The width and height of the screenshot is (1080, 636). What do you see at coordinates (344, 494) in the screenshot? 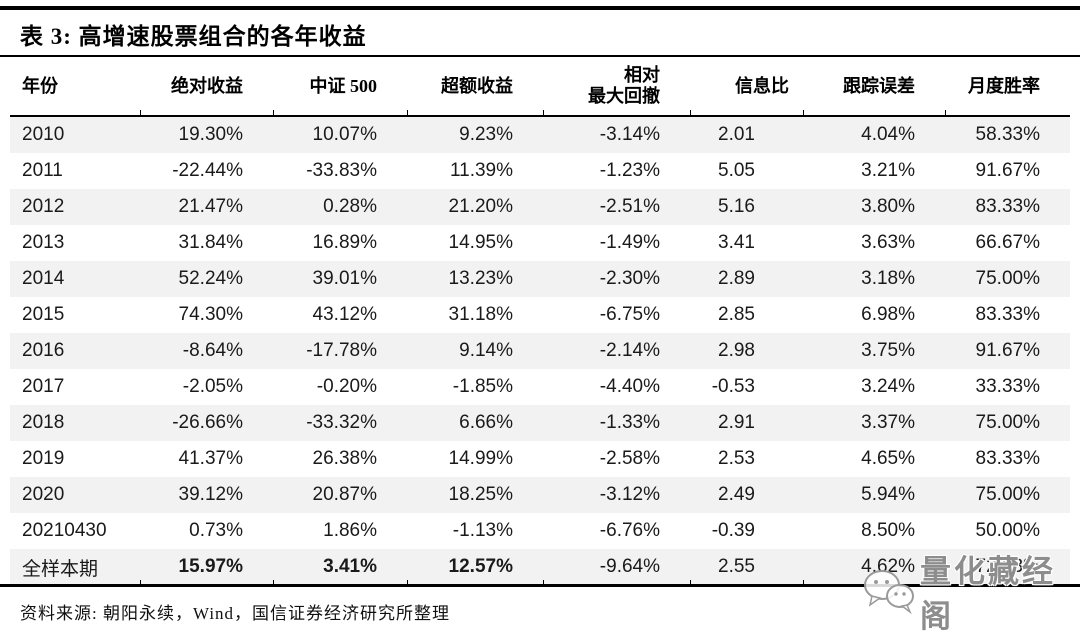
I see `value-cell: 20.87%` at bounding box center [344, 494].